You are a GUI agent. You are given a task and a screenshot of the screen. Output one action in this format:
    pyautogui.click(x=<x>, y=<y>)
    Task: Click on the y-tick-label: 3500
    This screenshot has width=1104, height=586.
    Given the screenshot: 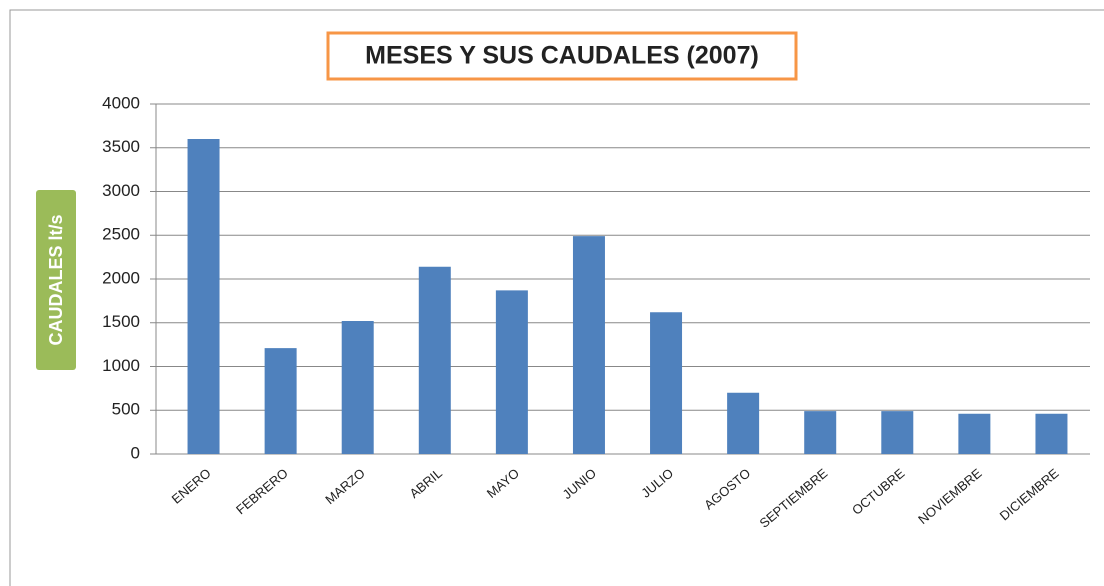 What is the action you would take?
    pyautogui.click(x=121, y=146)
    